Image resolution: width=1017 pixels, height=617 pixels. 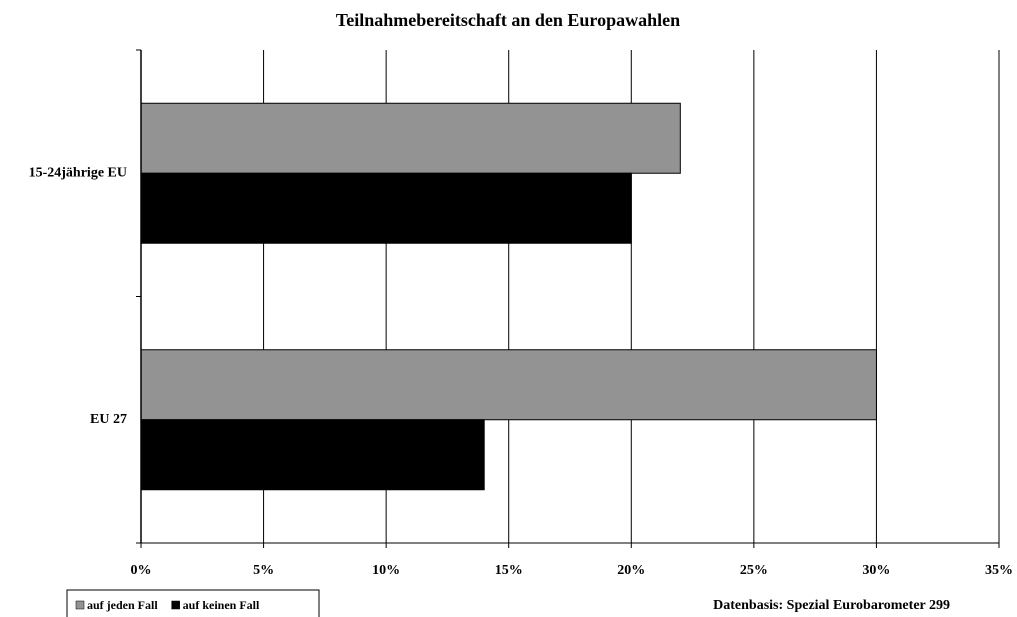 I want to click on x-tick-label: 10%, so click(x=386, y=570).